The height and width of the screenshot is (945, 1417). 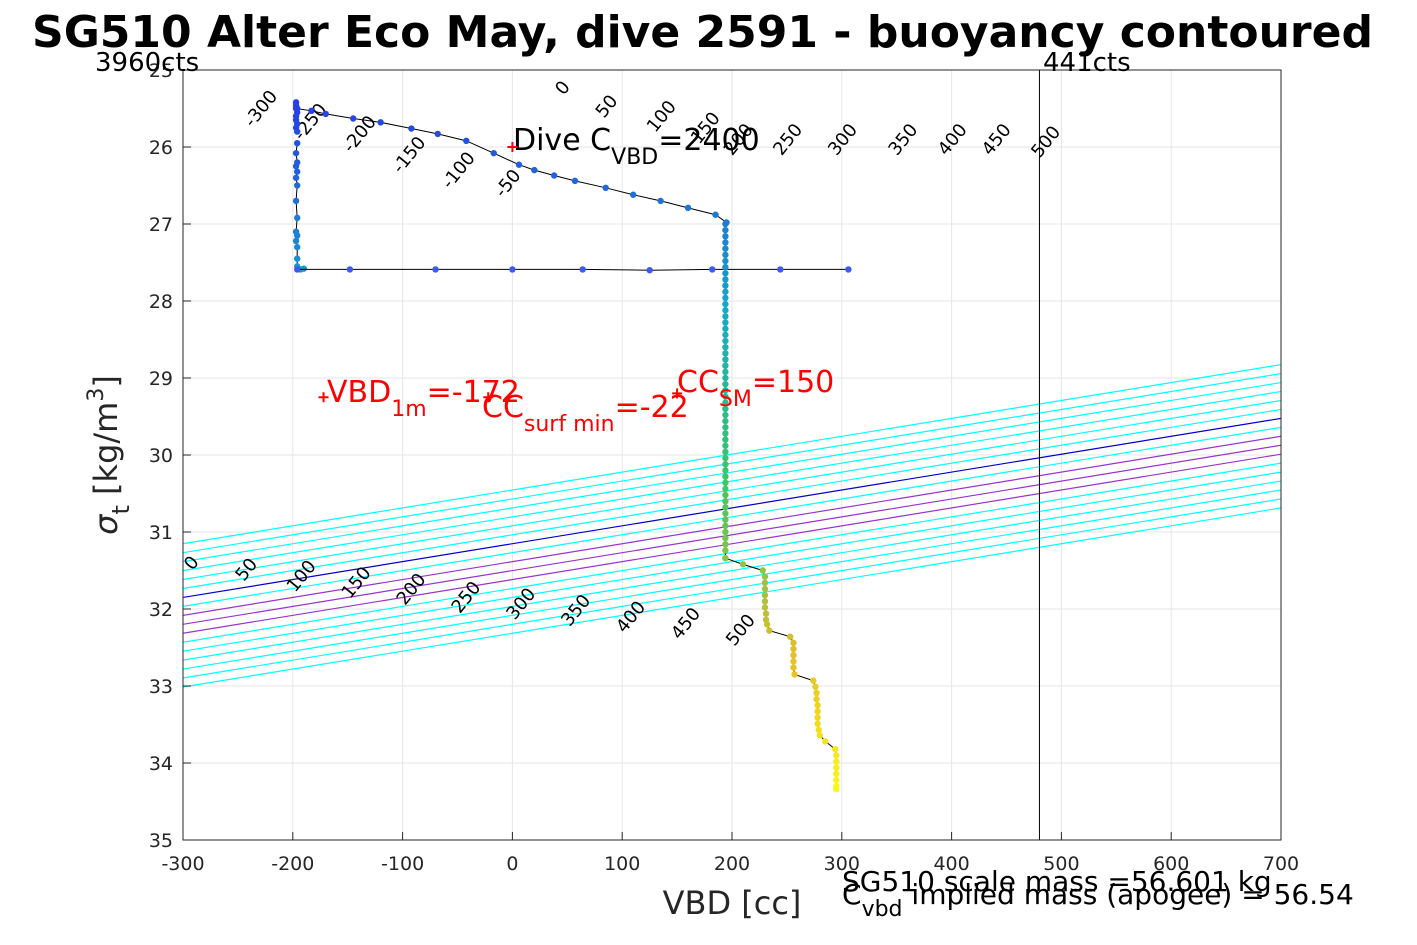 What do you see at coordinates (121, 509) in the screenshot?
I see `y-label-sub: t` at bounding box center [121, 509].